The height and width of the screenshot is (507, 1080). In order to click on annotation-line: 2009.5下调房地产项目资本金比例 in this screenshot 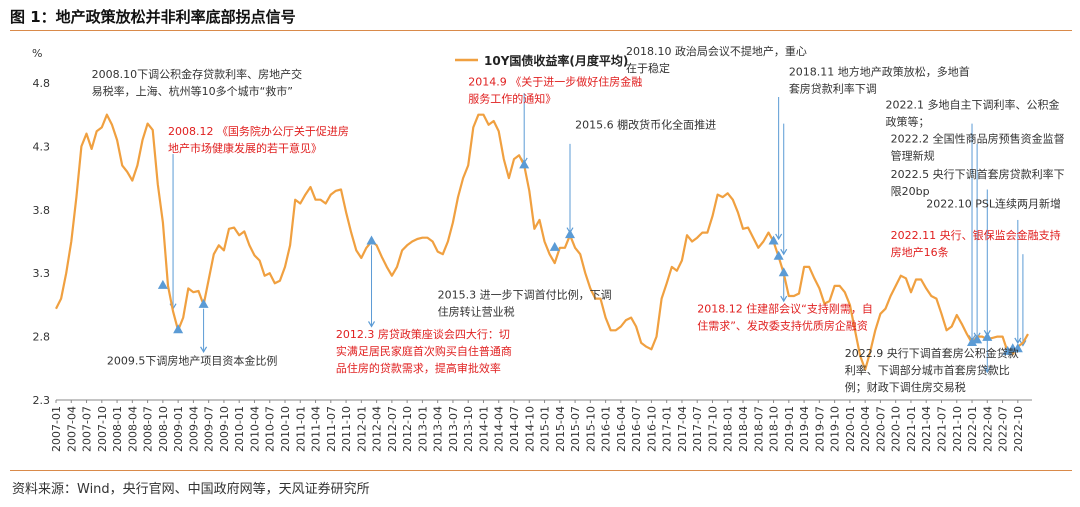, I will do `click(192, 360)`.